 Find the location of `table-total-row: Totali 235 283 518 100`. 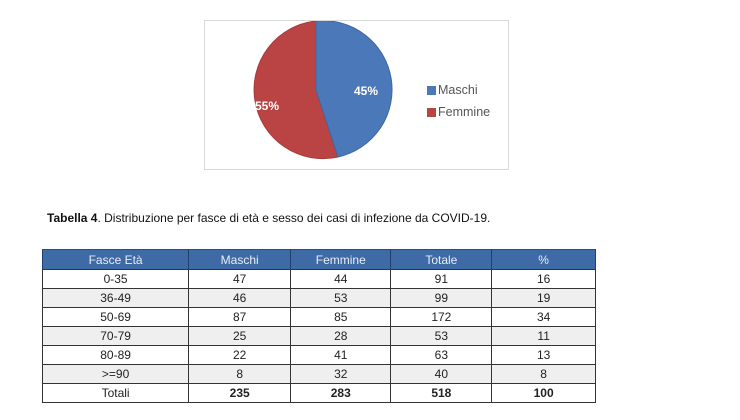

table-total-row: Totali 235 283 518 100 is located at coordinates (318, 393).